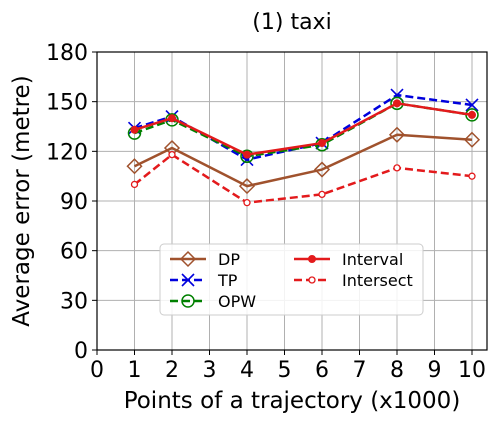  What do you see at coordinates (210, 370) in the screenshot?
I see `x-tick-label: 3` at bounding box center [210, 370].